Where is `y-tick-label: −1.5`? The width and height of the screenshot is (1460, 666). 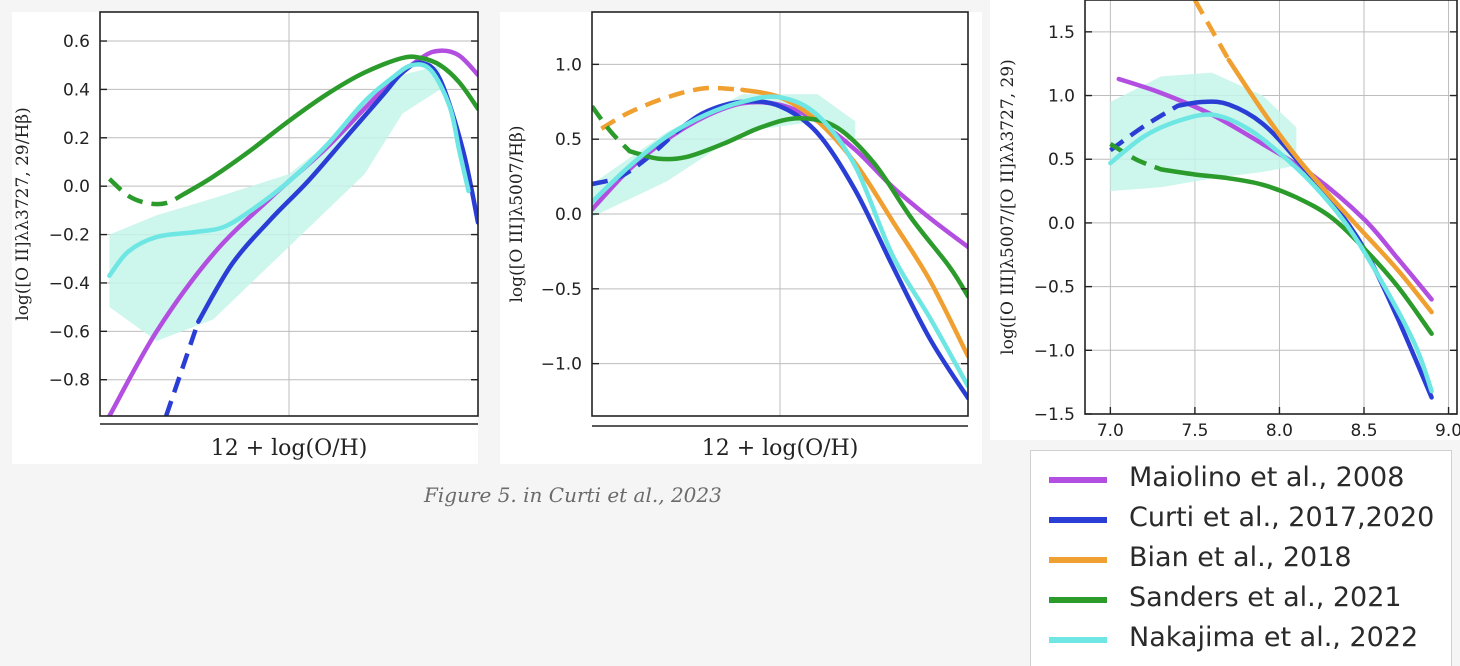
y-tick-label: −1.5 is located at coordinates (1054, 415).